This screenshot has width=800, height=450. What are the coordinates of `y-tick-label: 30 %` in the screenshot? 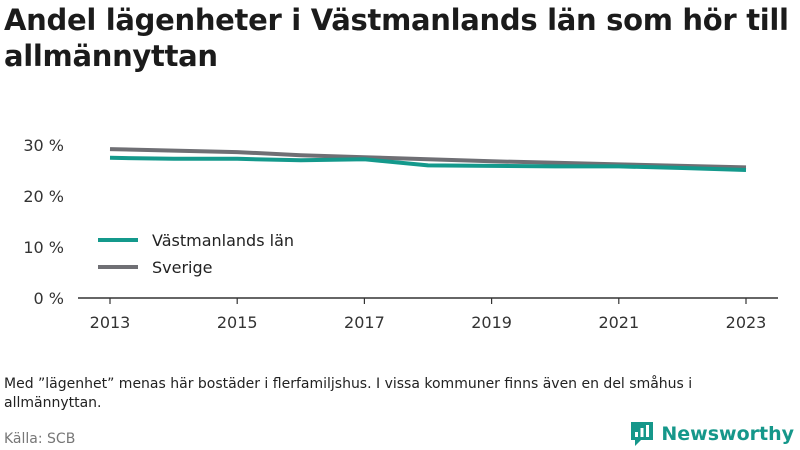 It's located at (43, 145).